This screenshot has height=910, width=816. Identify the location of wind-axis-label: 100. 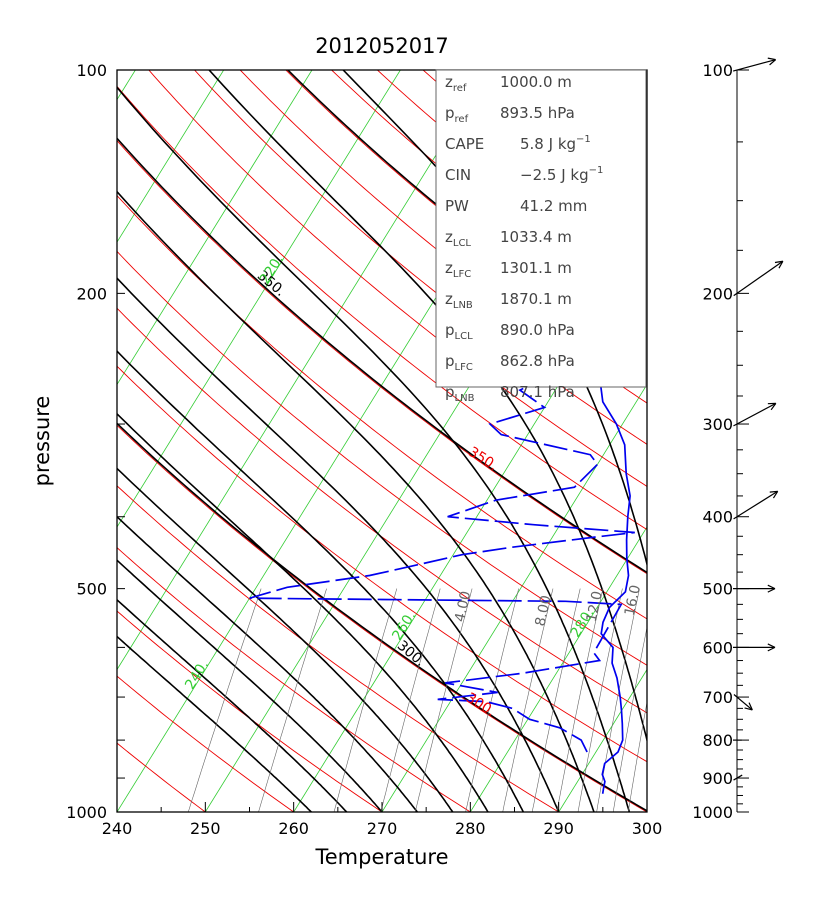
(717, 70).